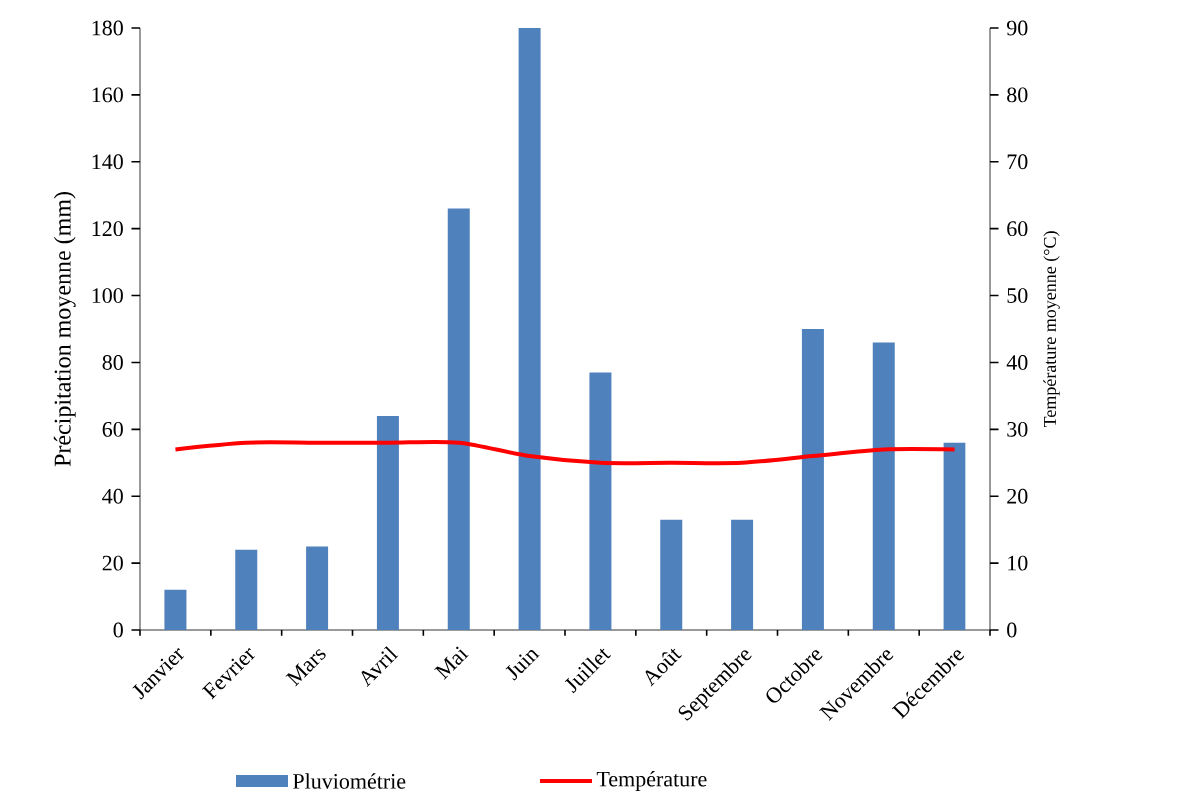 The height and width of the screenshot is (805, 1189). I want to click on y-tick-label: 80, so click(112, 362).